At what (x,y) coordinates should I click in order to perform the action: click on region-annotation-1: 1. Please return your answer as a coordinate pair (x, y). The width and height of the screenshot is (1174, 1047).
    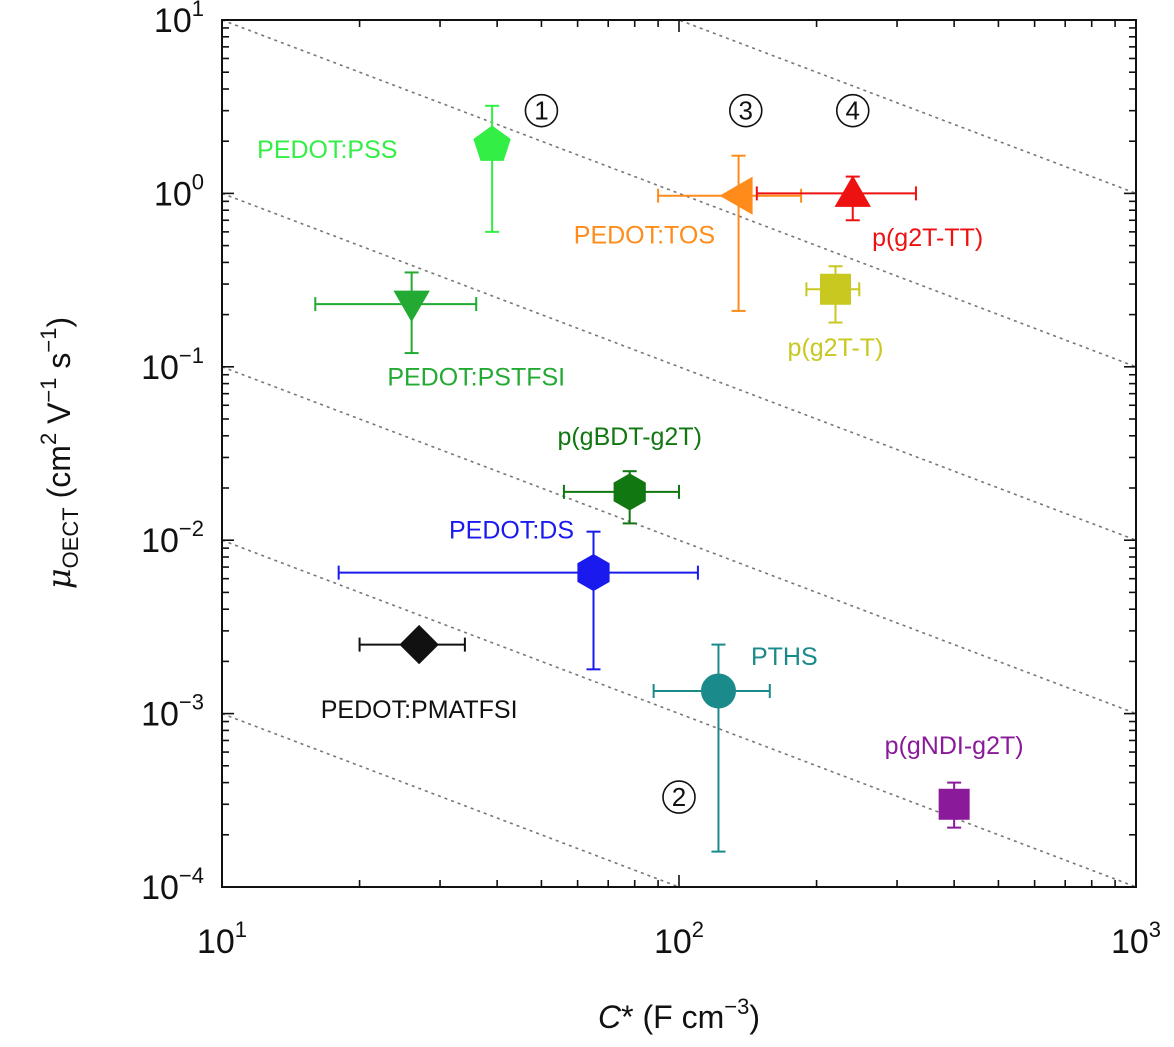
    Looking at the image, I should click on (541, 110).